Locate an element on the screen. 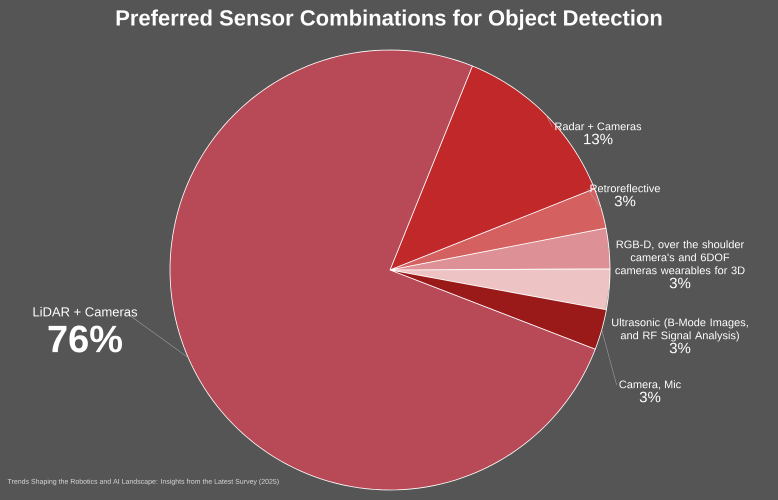  slice-label: RGB-D, over the shoulder camera's and 6DOF cameras wearables for 3D is located at coordinates (680, 257).